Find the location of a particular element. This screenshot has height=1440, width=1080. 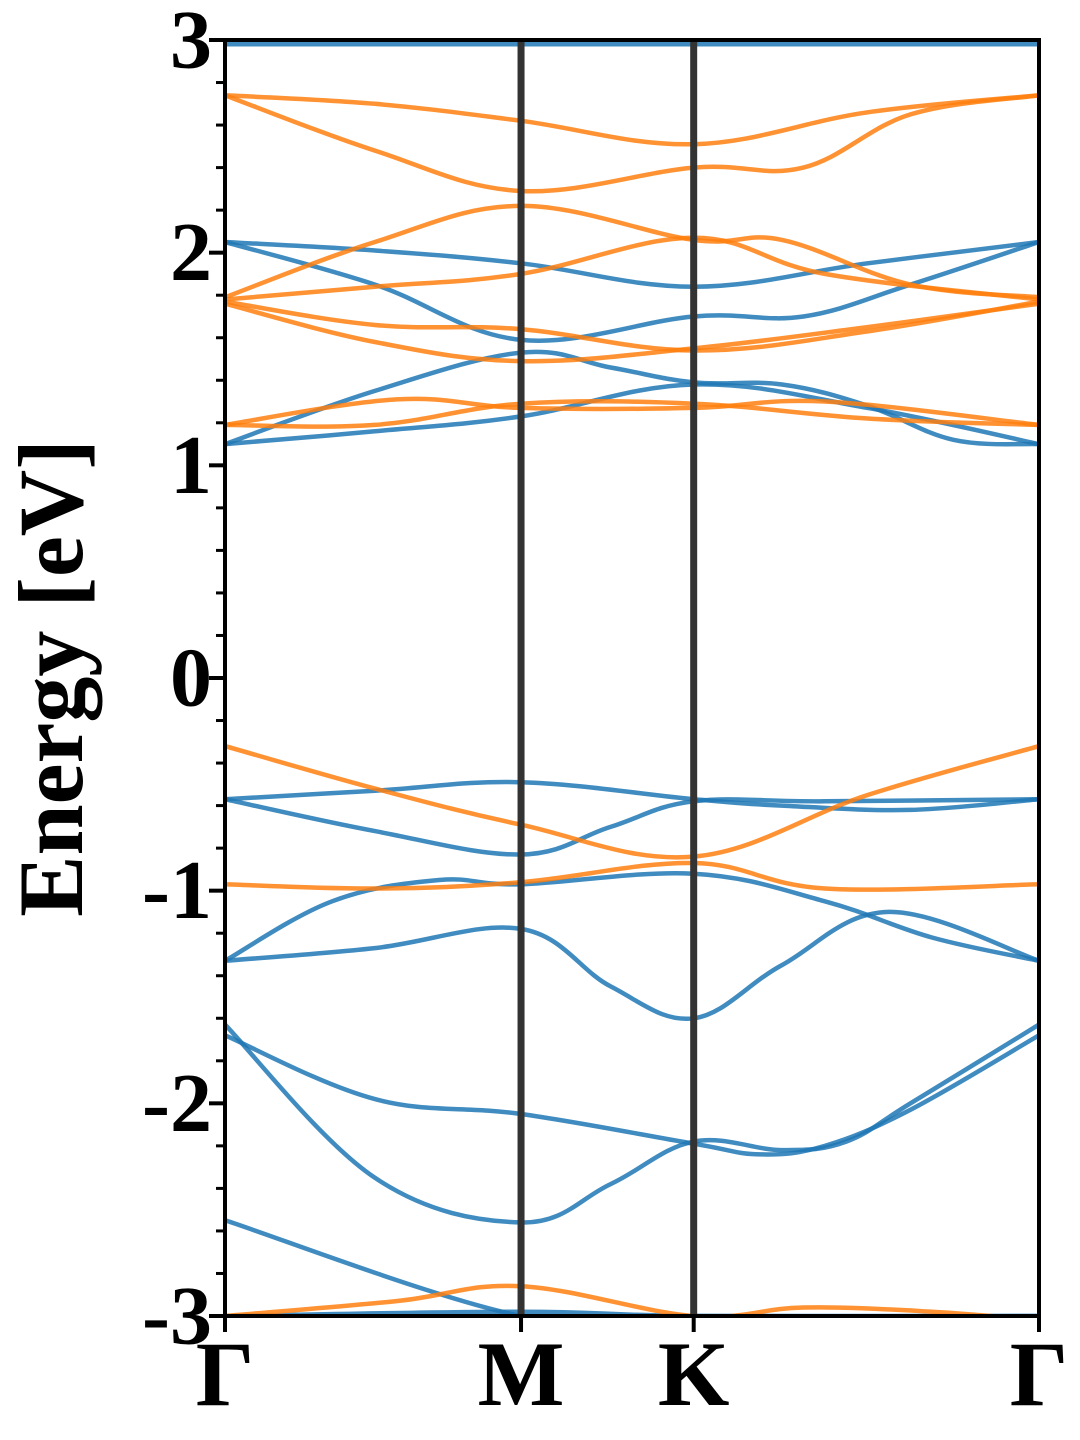

y-axis-ticks: 3 2 1 0 -1 -2 -3 is located at coordinates (183, 681).